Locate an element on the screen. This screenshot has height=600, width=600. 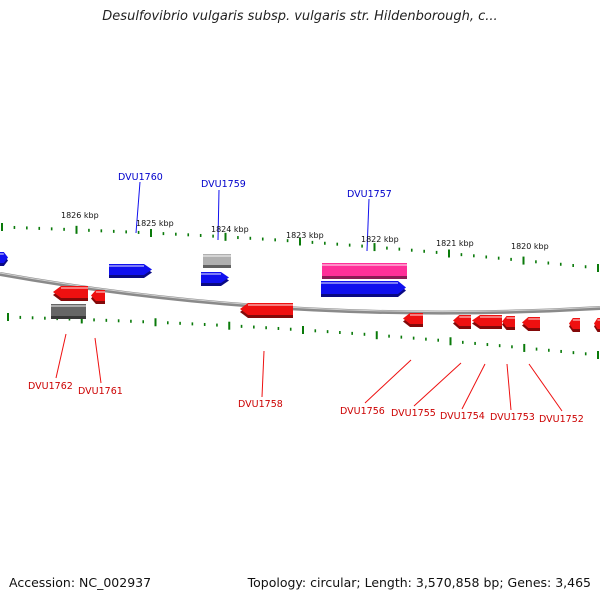
gene-forward-dvu1757 is located at coordinates (363, 289).